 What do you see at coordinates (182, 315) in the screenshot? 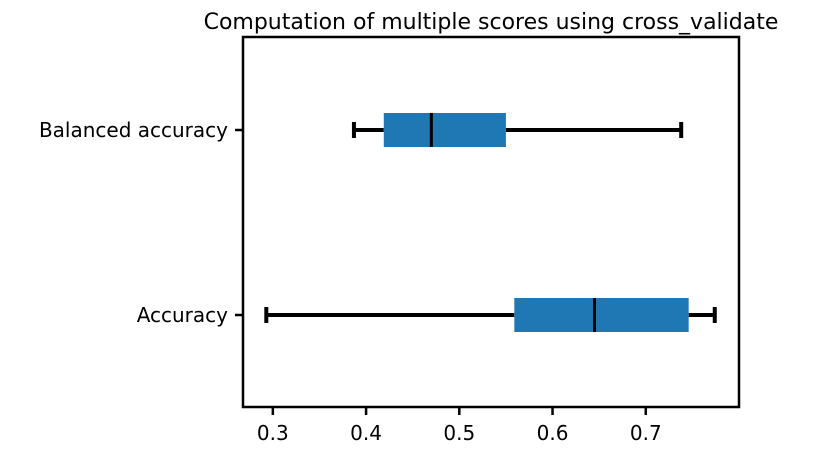
I see `y-tick-label: Accuracy` at bounding box center [182, 315].